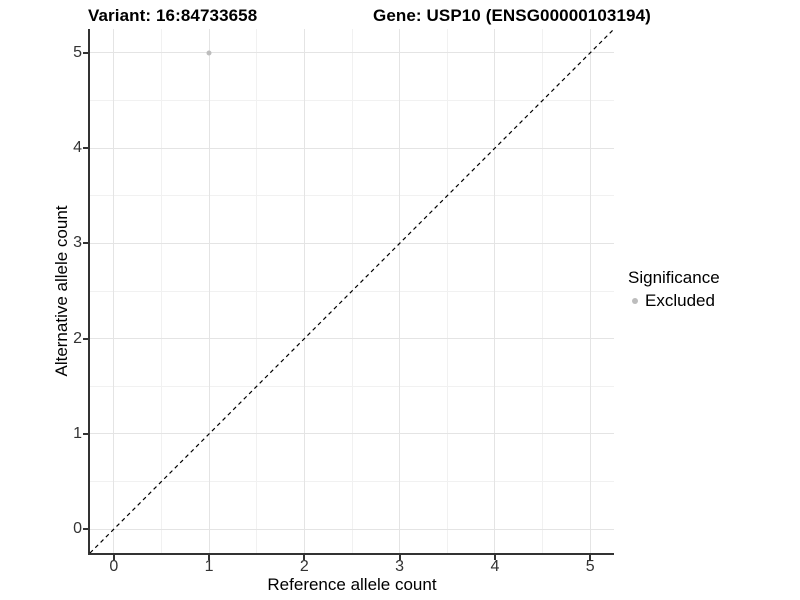  Describe the element at coordinates (61, 291) in the screenshot. I see `y-axis-title: Alternative allele count` at that location.